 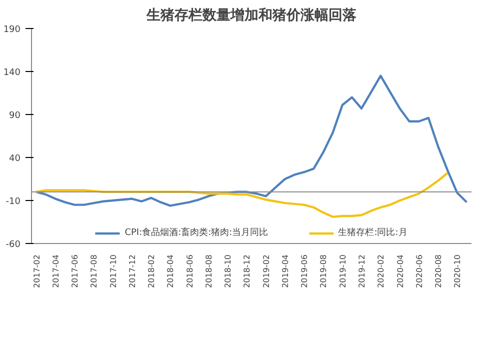 I want to click on y-tick-label: 190, so click(x=12, y=30).